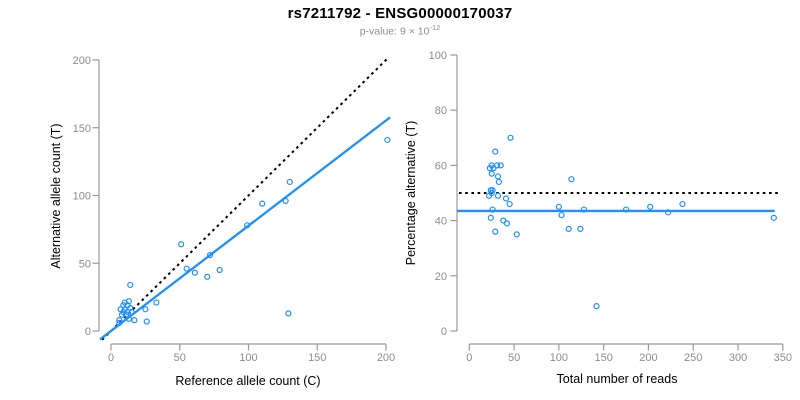 This screenshot has width=800, height=400. What do you see at coordinates (783, 358) in the screenshot?
I see `x-axis-tick-label: 350` at bounding box center [783, 358].